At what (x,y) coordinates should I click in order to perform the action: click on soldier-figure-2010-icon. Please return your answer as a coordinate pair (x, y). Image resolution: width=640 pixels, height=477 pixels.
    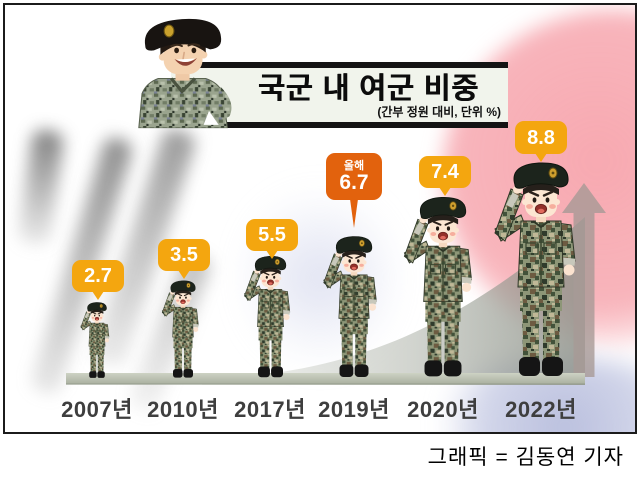
    Looking at the image, I should click on (183, 329).